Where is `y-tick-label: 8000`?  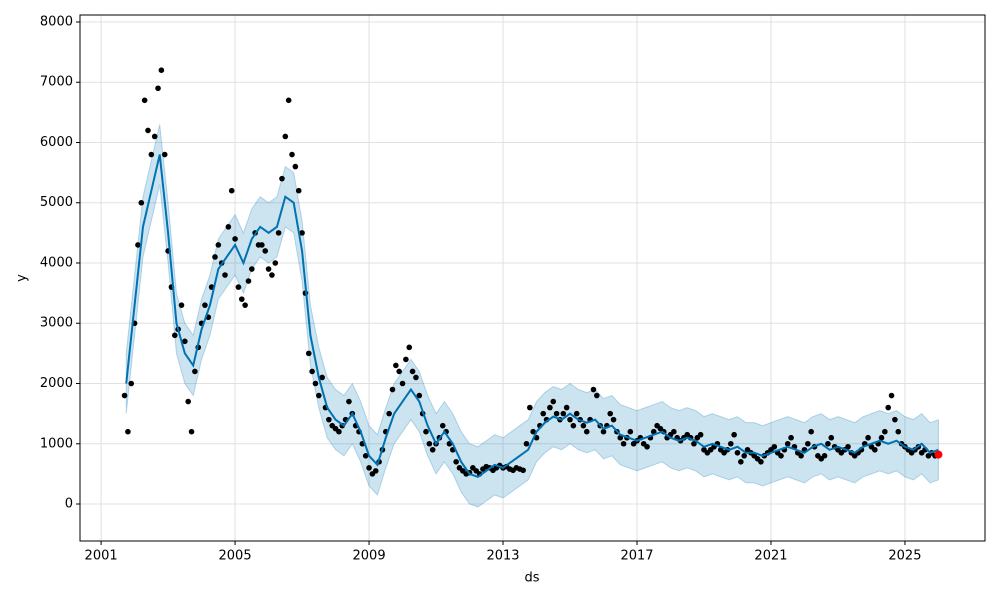 y-tick-label: 8000 is located at coordinates (56, 21).